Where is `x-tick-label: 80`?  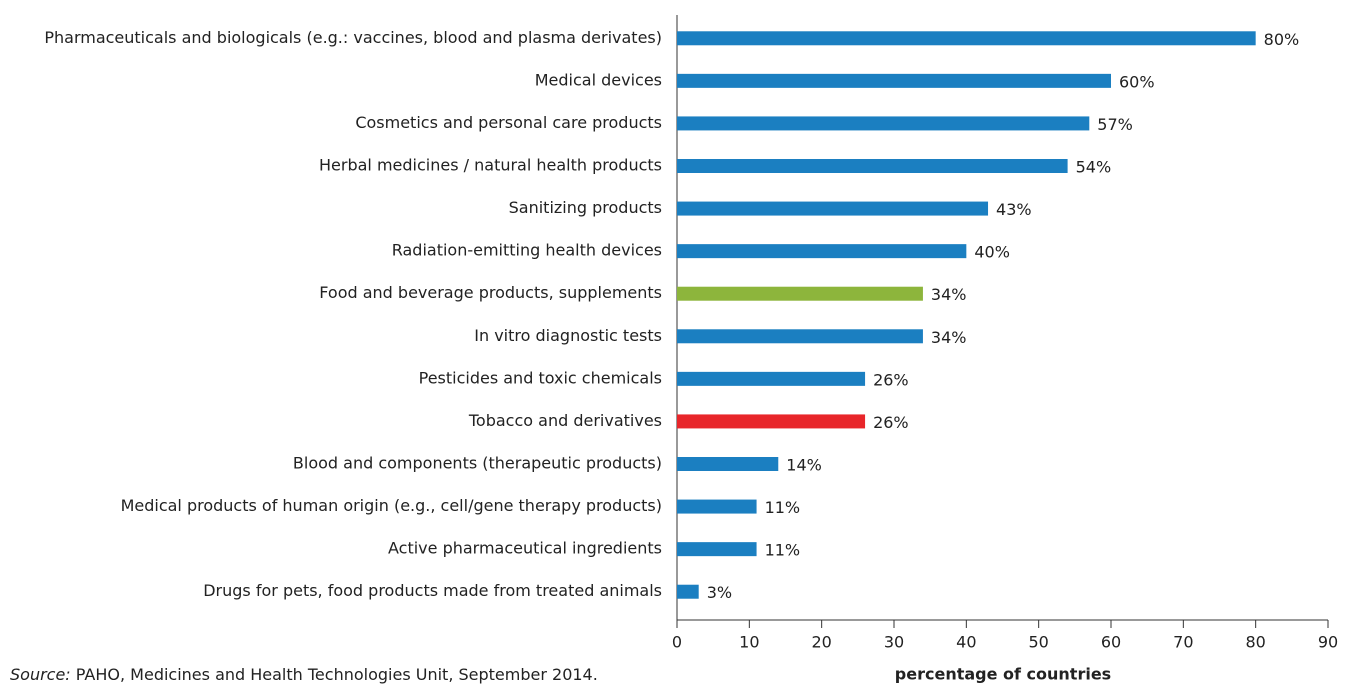 x-tick-label: 80 is located at coordinates (1255, 642).